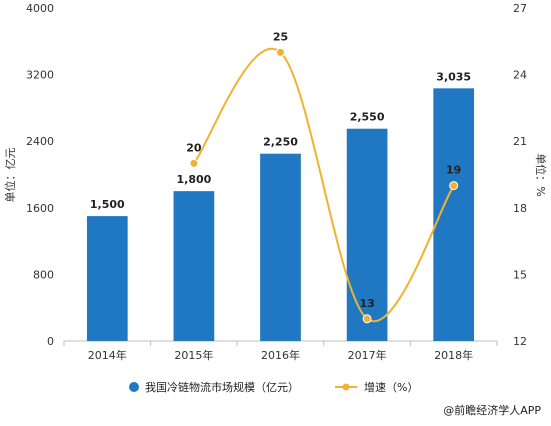  What do you see at coordinates (134, 387) in the screenshot?
I see `legend-bar-marker` at bounding box center [134, 387].